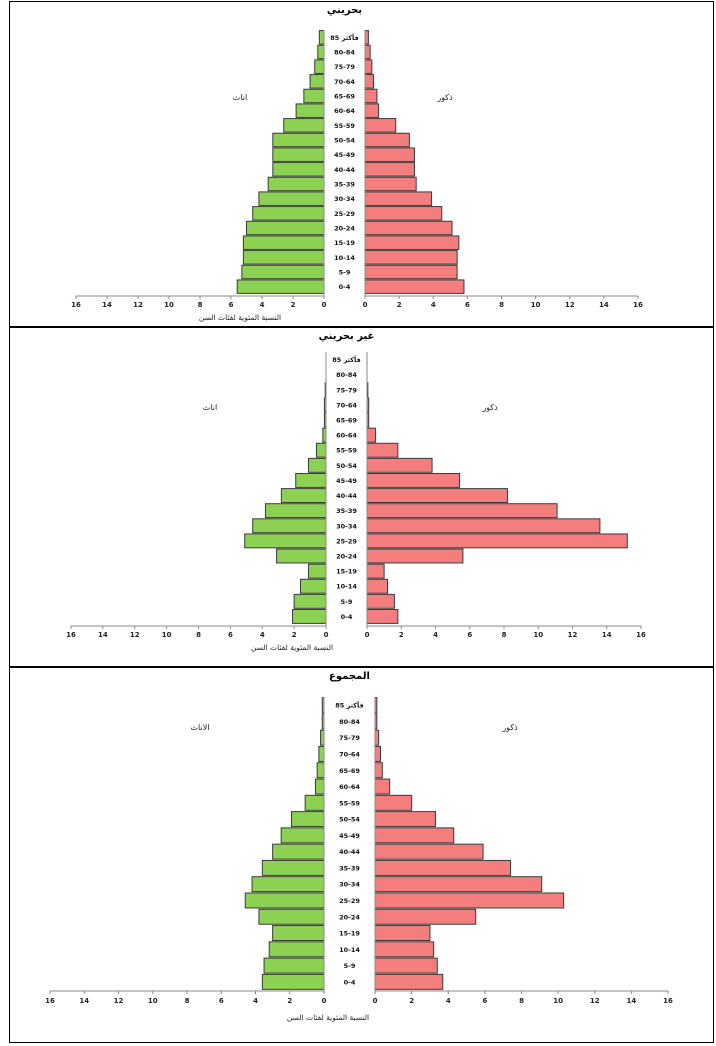 Image resolution: width=716 pixels, height=1046 pixels. What do you see at coordinates (349, 705) in the screenshot?
I see `age-label-total-17: 85 فأكثر` at bounding box center [349, 705].